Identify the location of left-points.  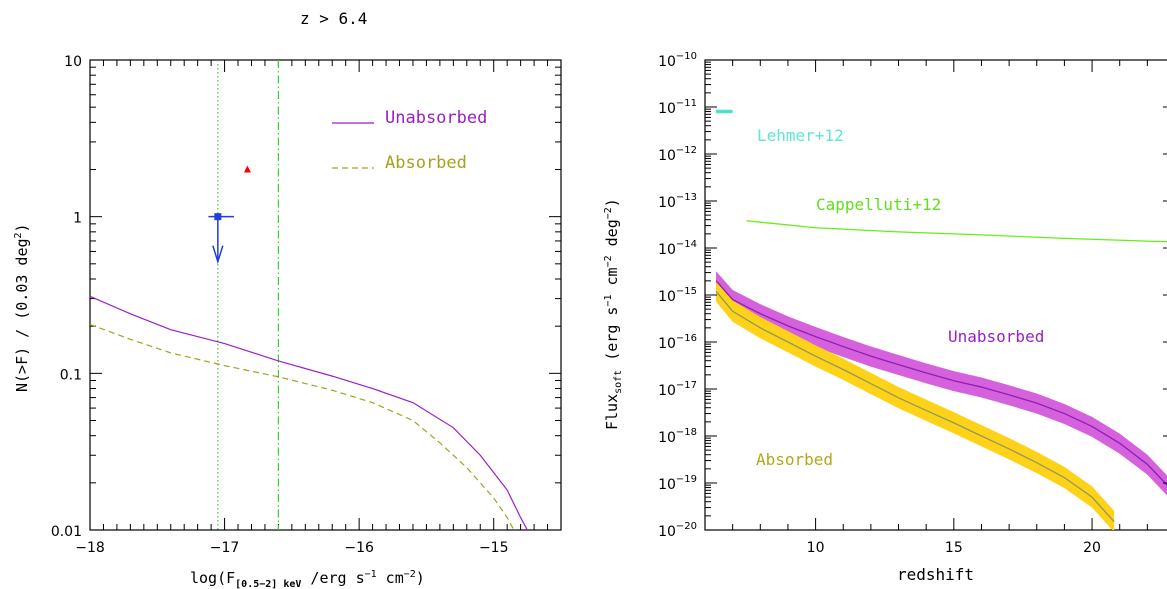
(229, 215).